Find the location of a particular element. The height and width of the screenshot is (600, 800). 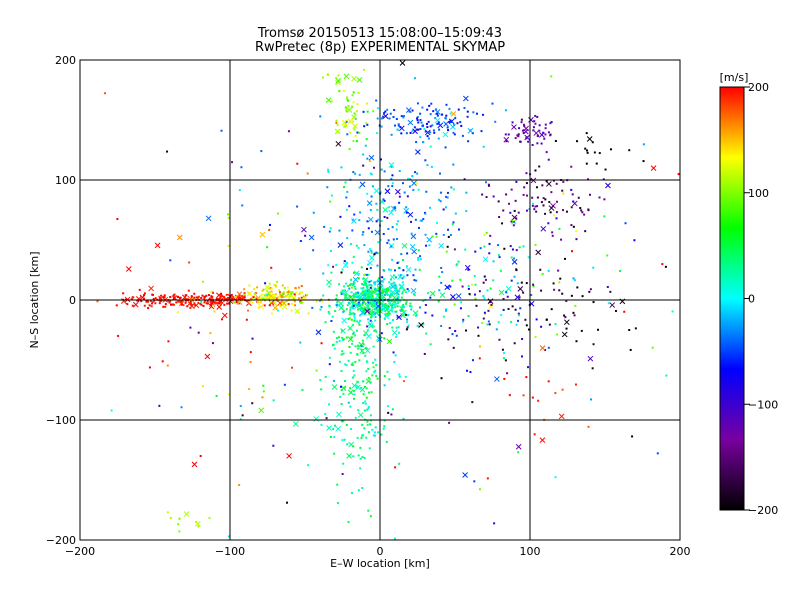

colorbar-tick-label: 200 is located at coordinates (758, 87).